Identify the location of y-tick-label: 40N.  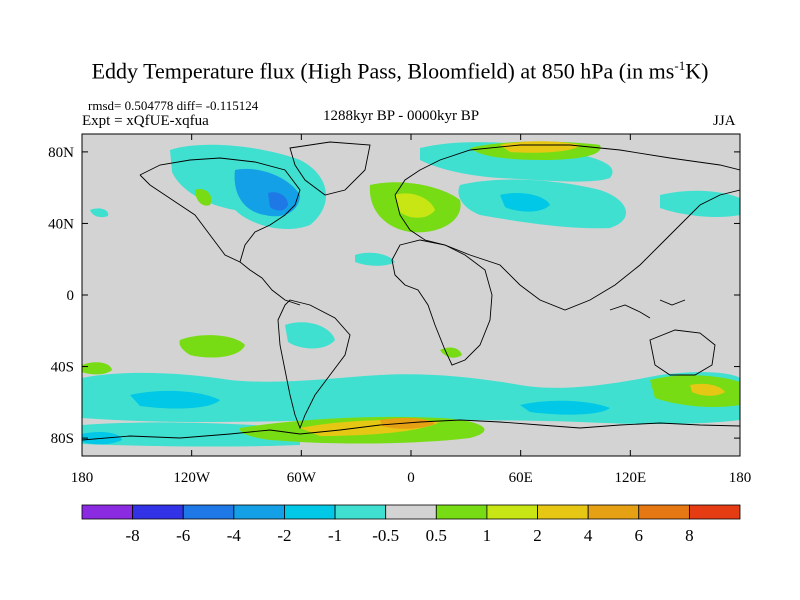
(61, 224).